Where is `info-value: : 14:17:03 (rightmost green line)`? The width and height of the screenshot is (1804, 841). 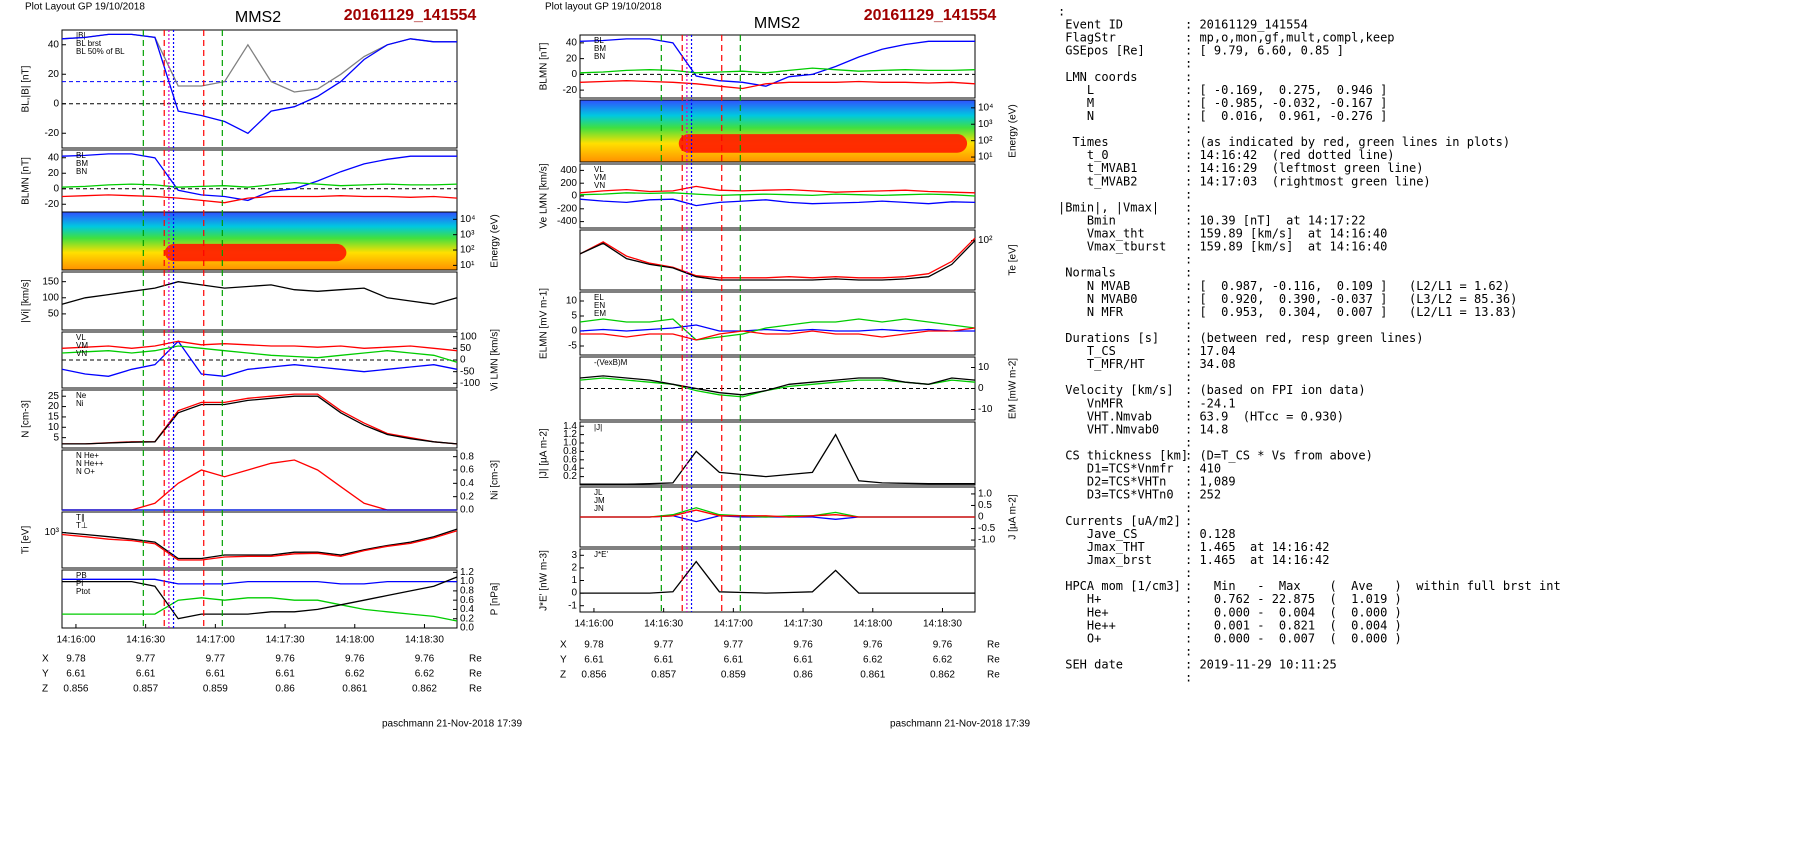
info-value: : 14:17:03 (rightmost green line) is located at coordinates (1308, 181).